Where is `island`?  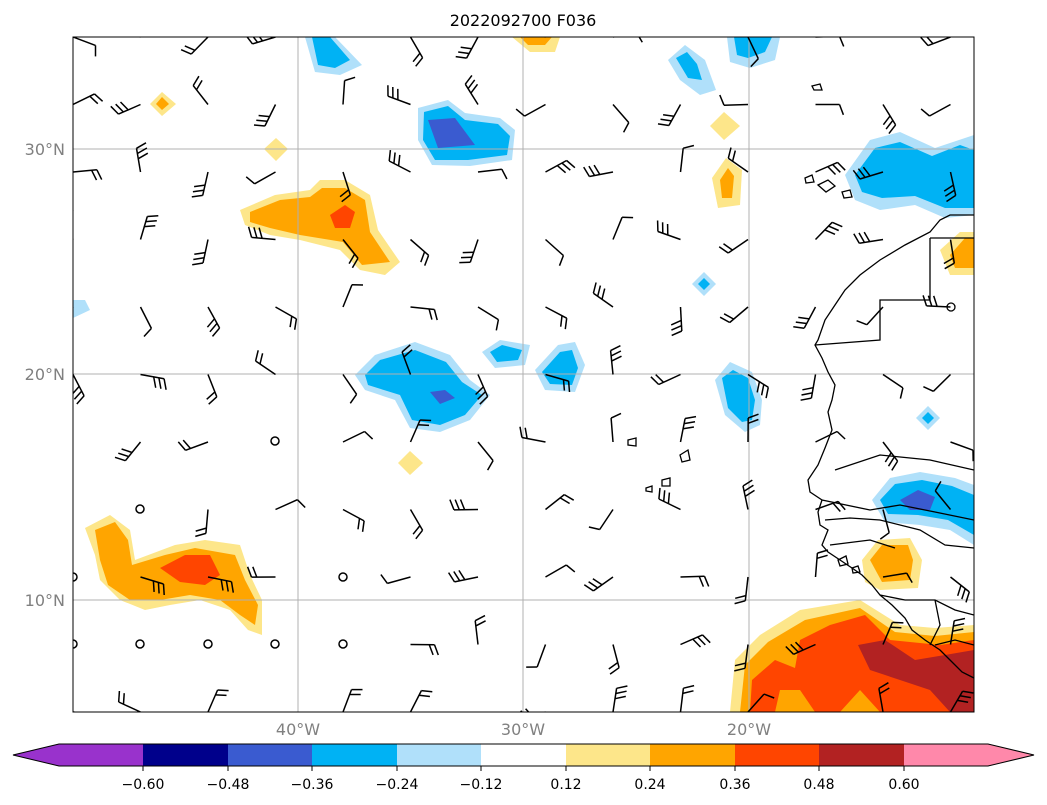
island is located at coordinates (666, 482).